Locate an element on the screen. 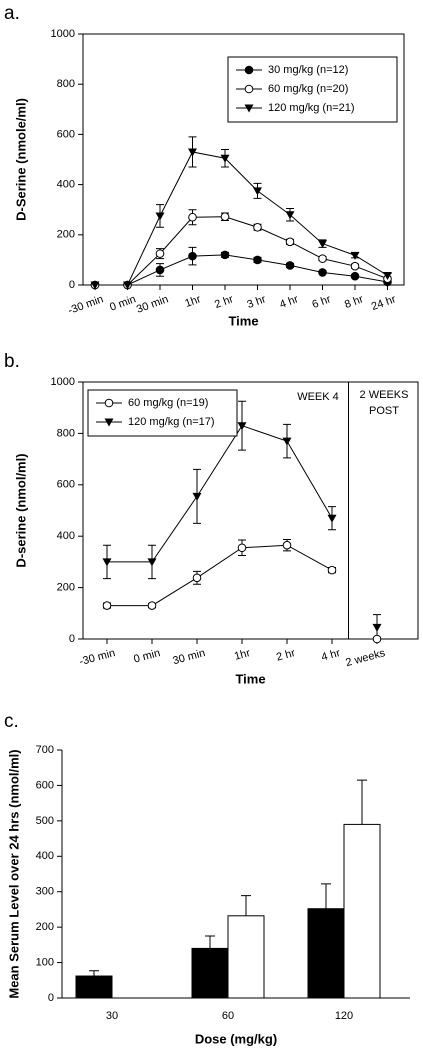  legend-label: 60 mg/kg (n=19) is located at coordinates (168, 403).